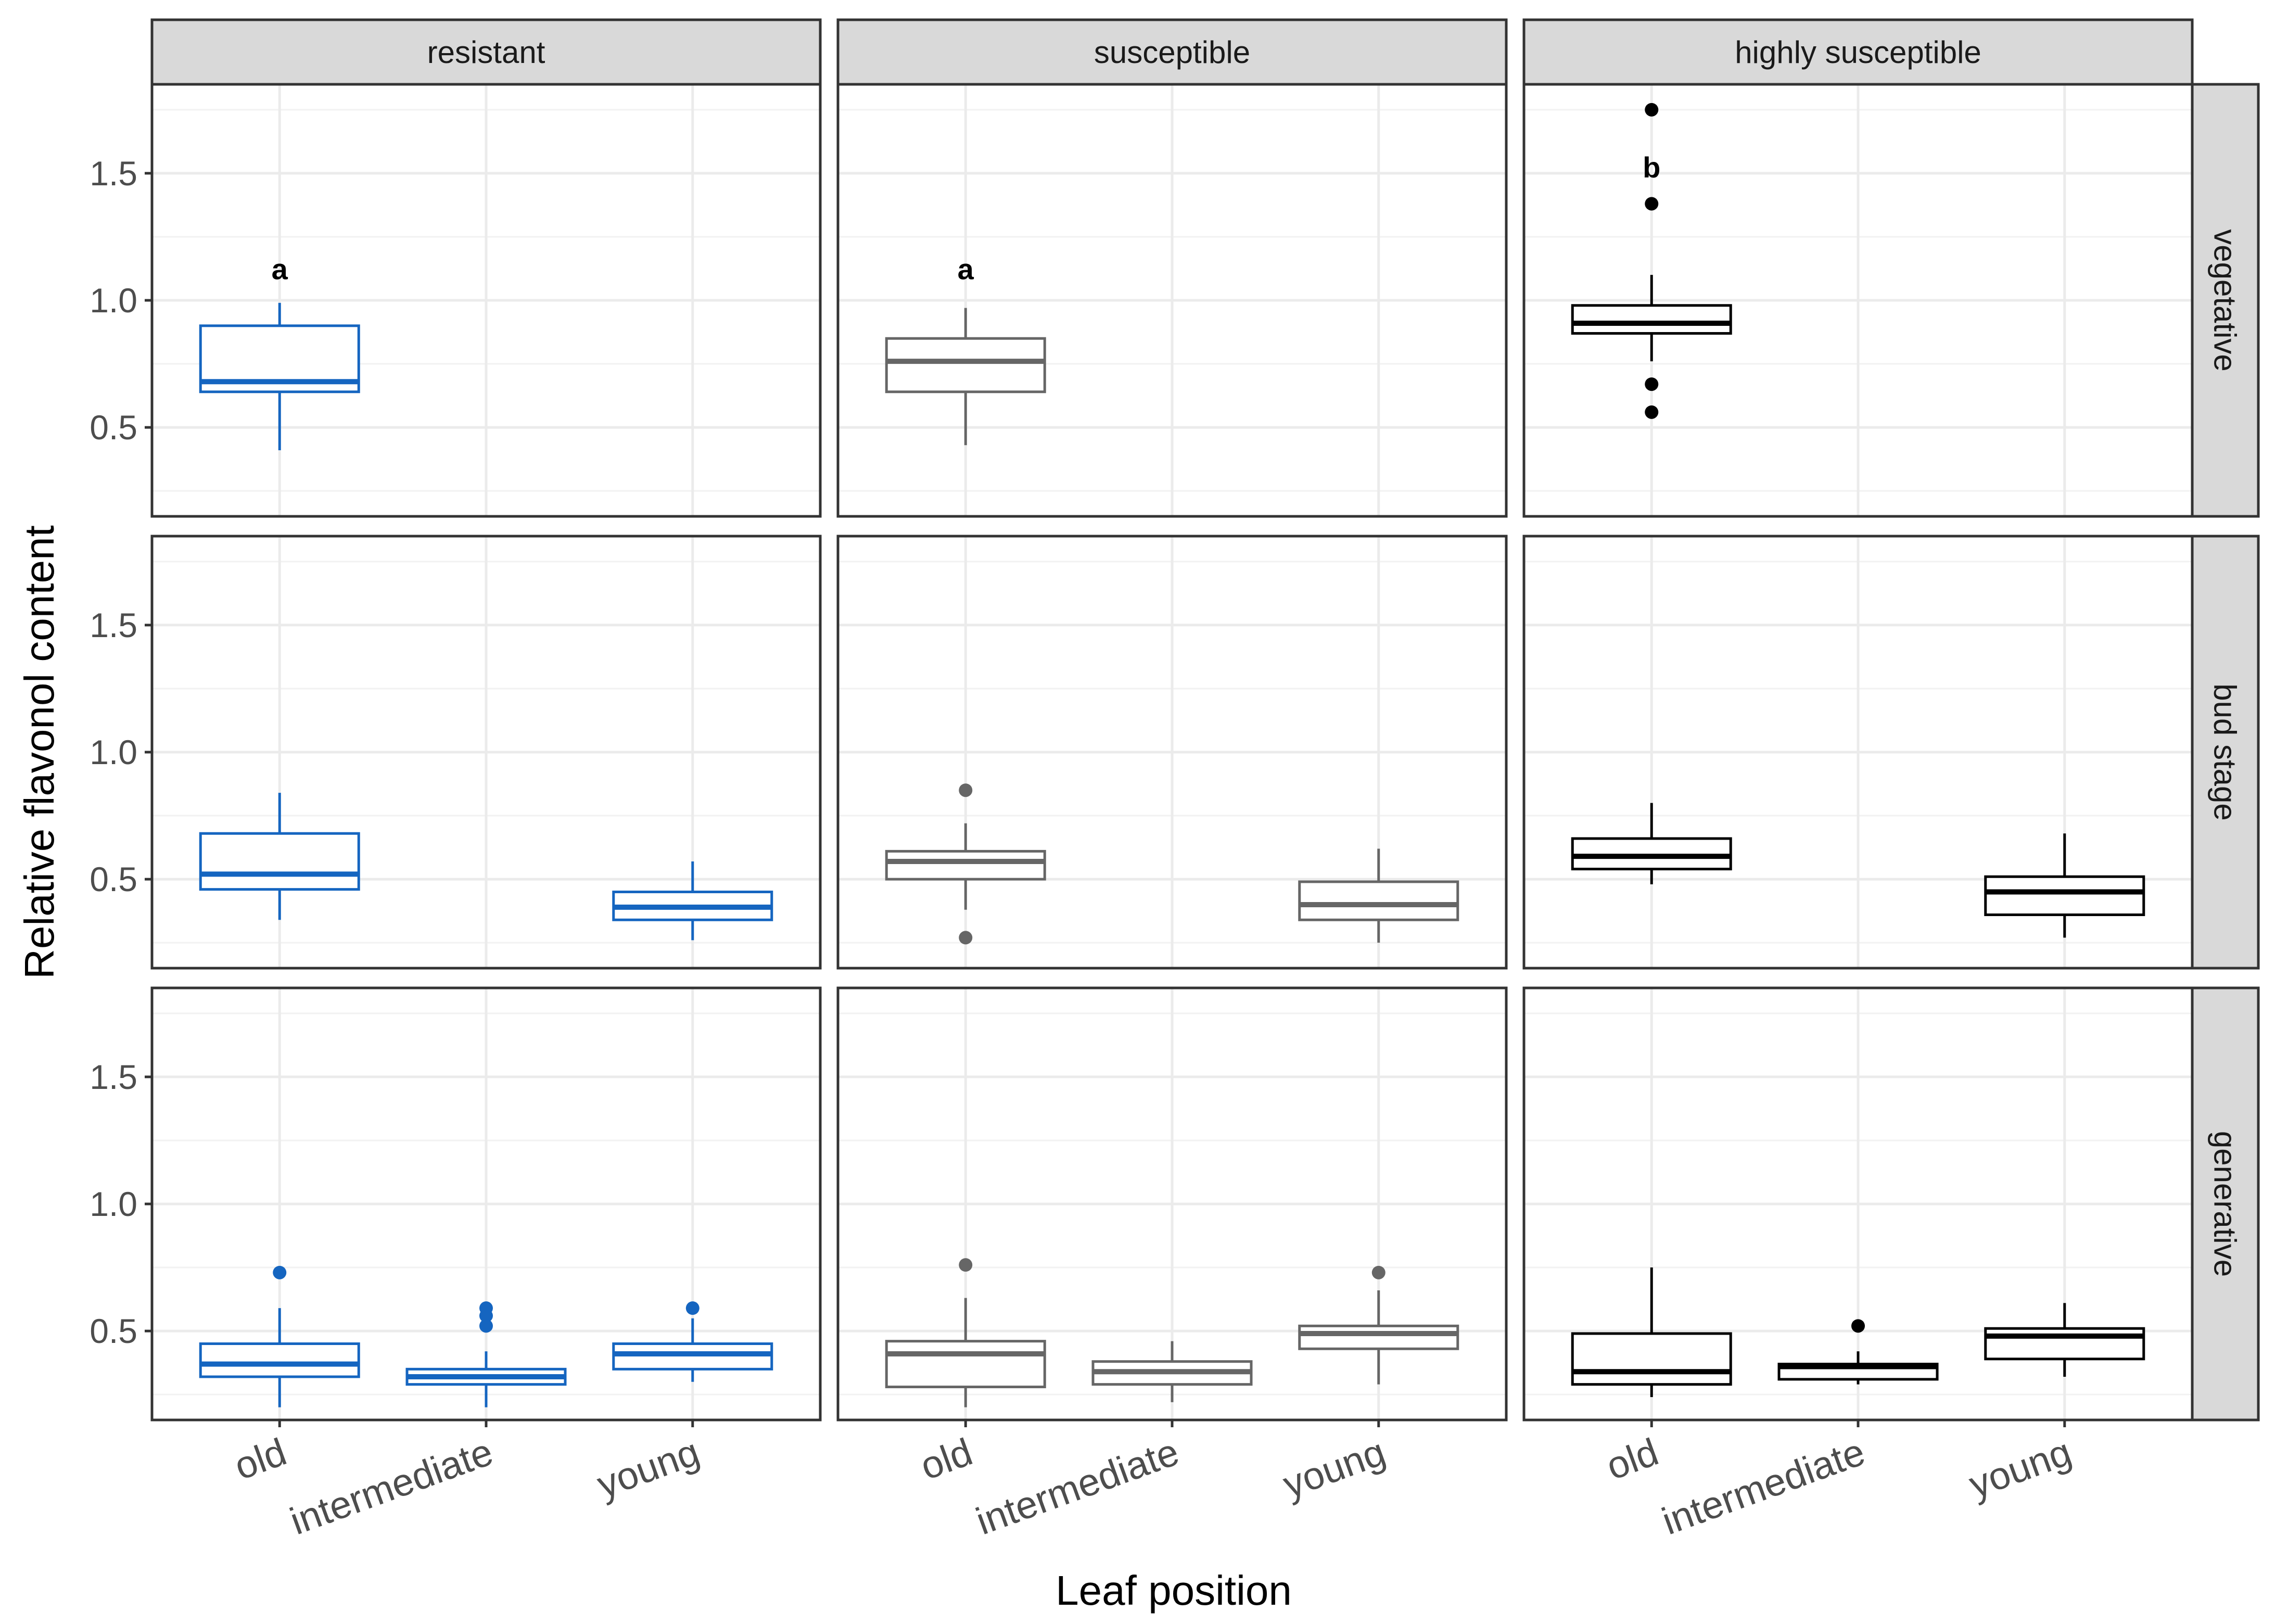 Image resolution: width=2275 pixels, height=1624 pixels. What do you see at coordinates (39, 752) in the screenshot?
I see `y-axis-title: Relative flavonol content` at bounding box center [39, 752].